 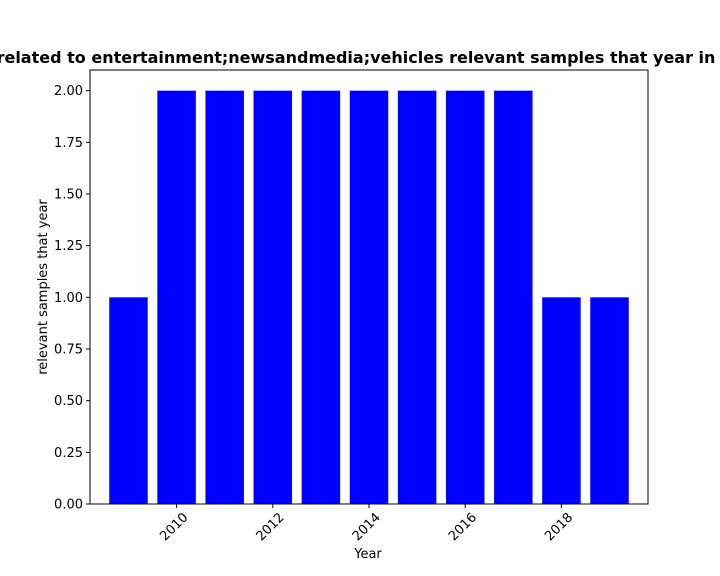 I want to click on x-tick-label: 2014, so click(x=367, y=527).